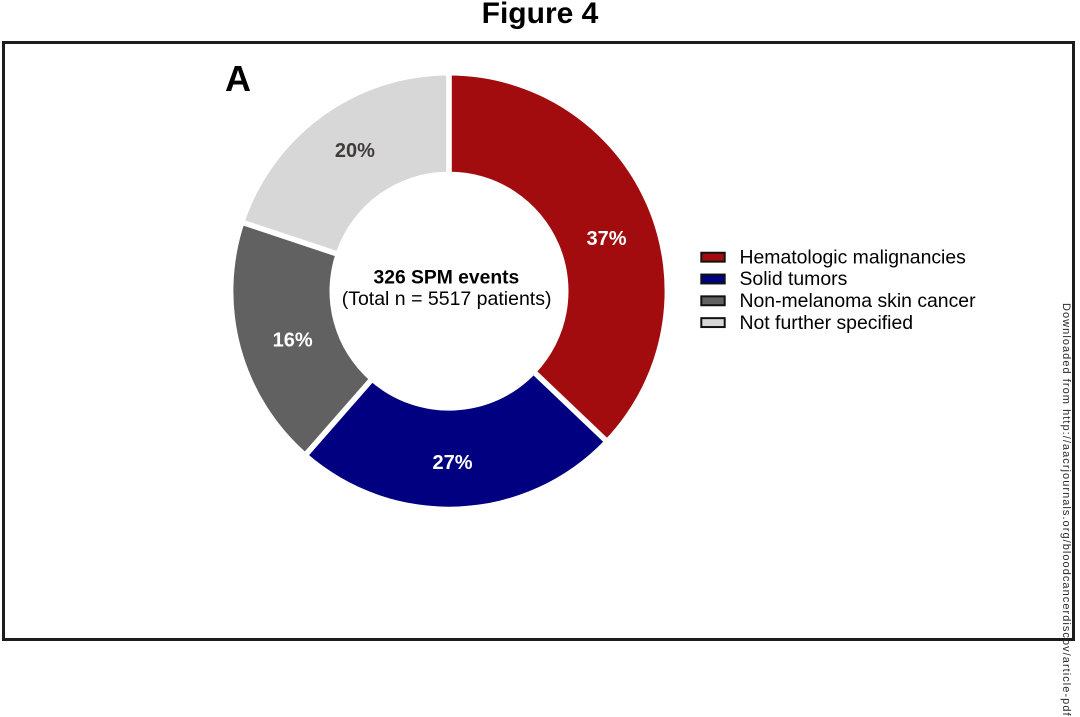  Describe the element at coordinates (447, 277) in the screenshot. I see `svg-text: 326 SPM events` at that location.